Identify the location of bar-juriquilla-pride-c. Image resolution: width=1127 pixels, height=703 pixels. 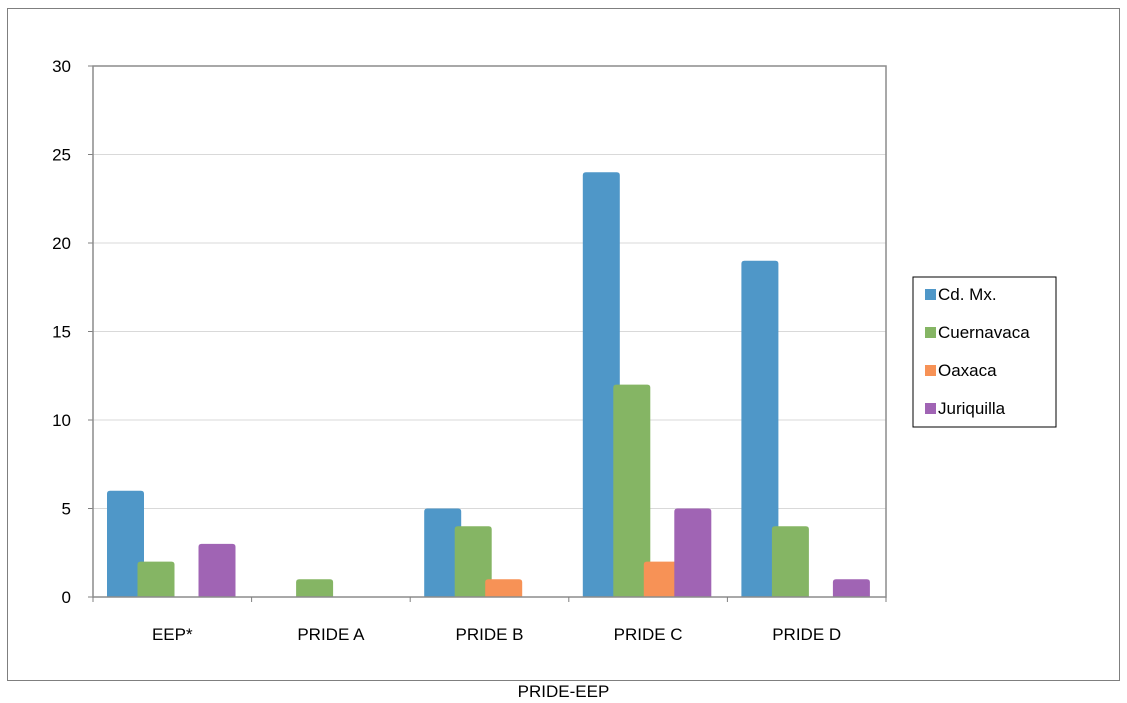
(693, 552).